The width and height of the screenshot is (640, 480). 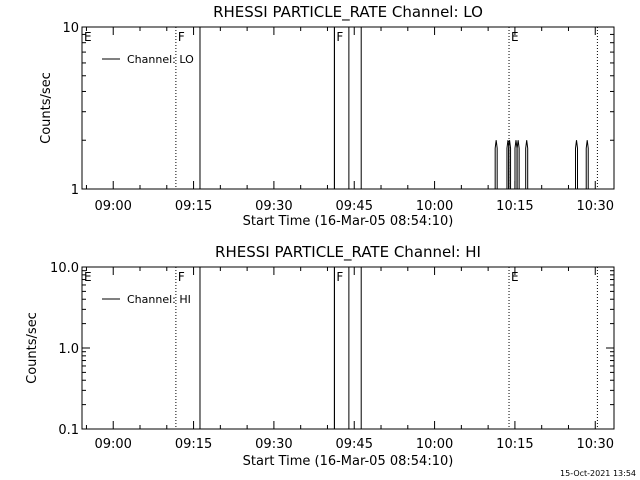 What do you see at coordinates (159, 299) in the screenshot?
I see `legend-label: Channel: HI` at bounding box center [159, 299].